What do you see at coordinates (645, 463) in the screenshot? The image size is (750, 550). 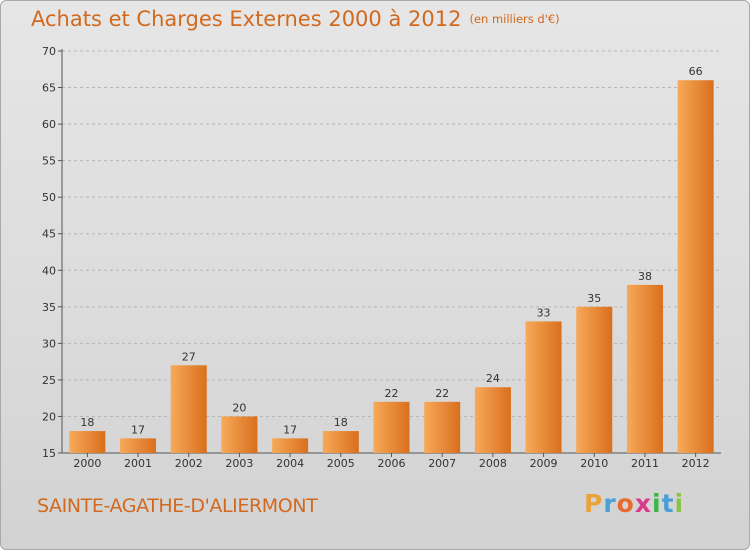 I see `x-tick-label: 2011` at bounding box center [645, 463].